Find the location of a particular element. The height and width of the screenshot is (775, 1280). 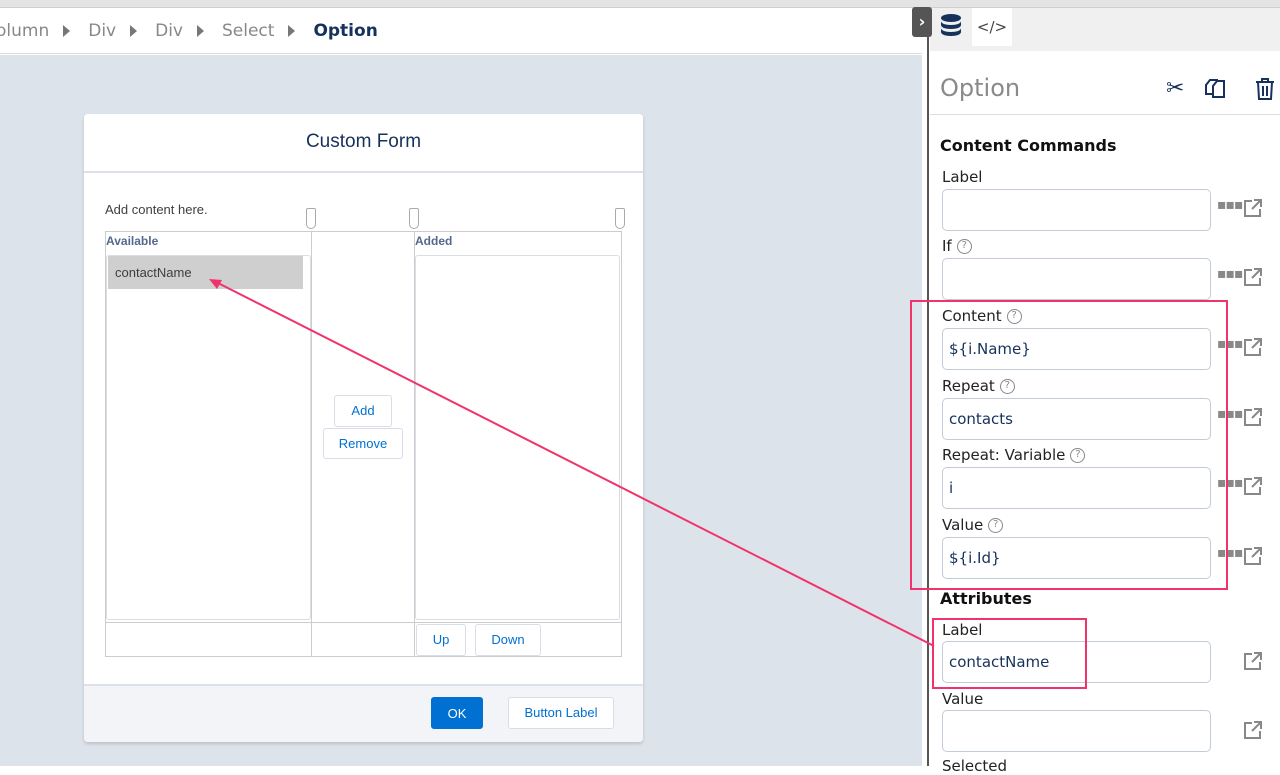

attr-label-label: Label is located at coordinates (962, 630).